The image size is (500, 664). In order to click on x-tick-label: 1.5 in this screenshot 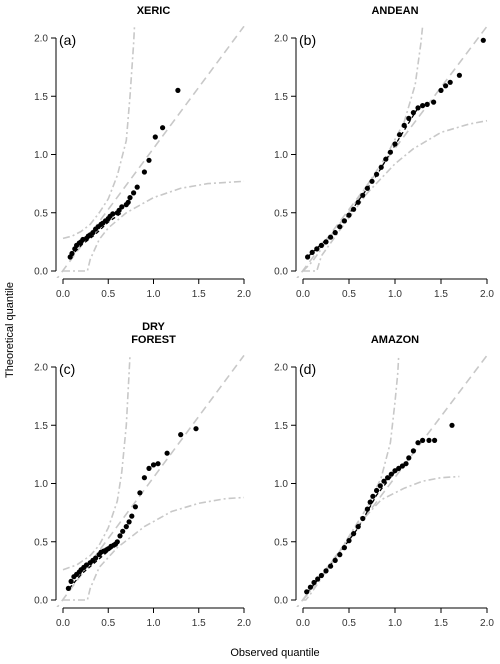, I will do `click(199, 294)`.